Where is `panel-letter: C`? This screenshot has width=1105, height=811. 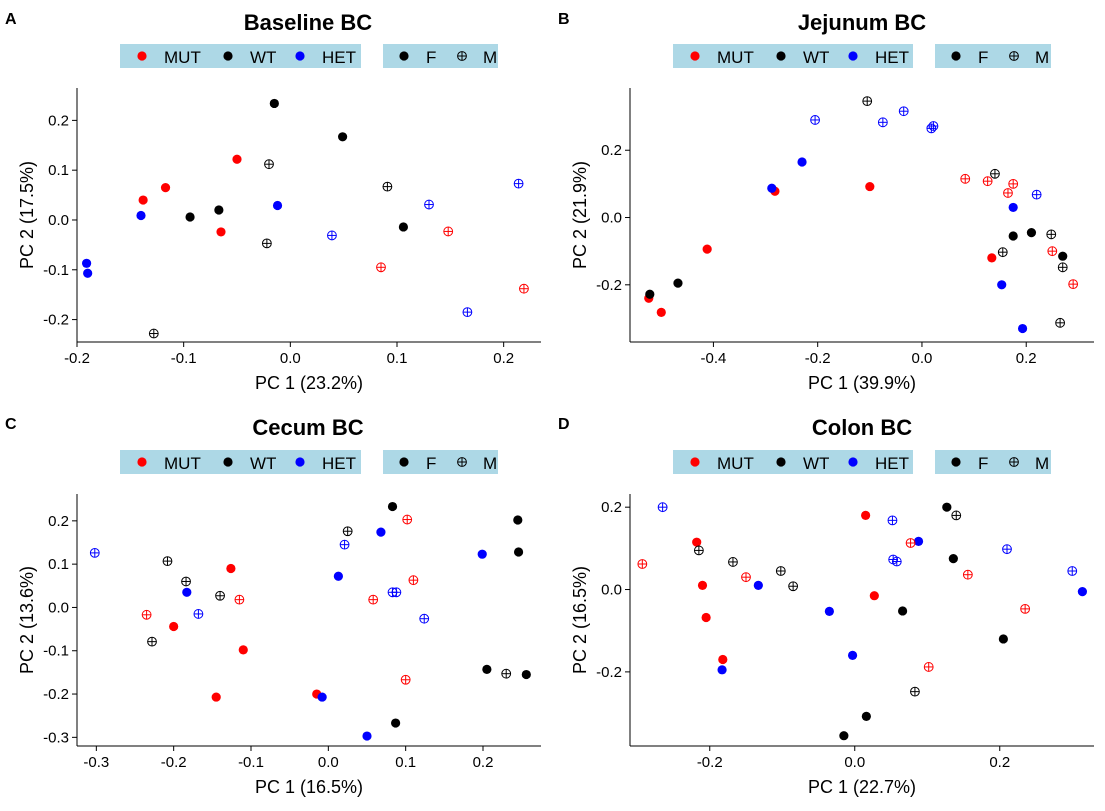
panel-letter: C is located at coordinates (11, 424).